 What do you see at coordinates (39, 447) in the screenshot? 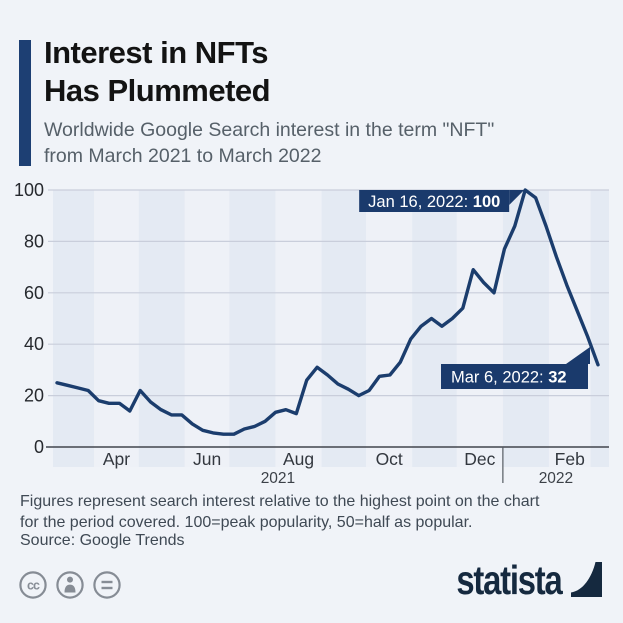
I see `y-axis-label: 0` at bounding box center [39, 447].